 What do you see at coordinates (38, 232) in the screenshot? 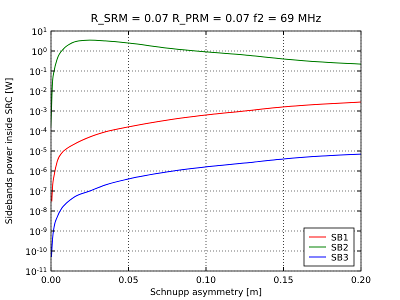
I see `y-tick-label: 10$^{-9}$` at bounding box center [38, 232].